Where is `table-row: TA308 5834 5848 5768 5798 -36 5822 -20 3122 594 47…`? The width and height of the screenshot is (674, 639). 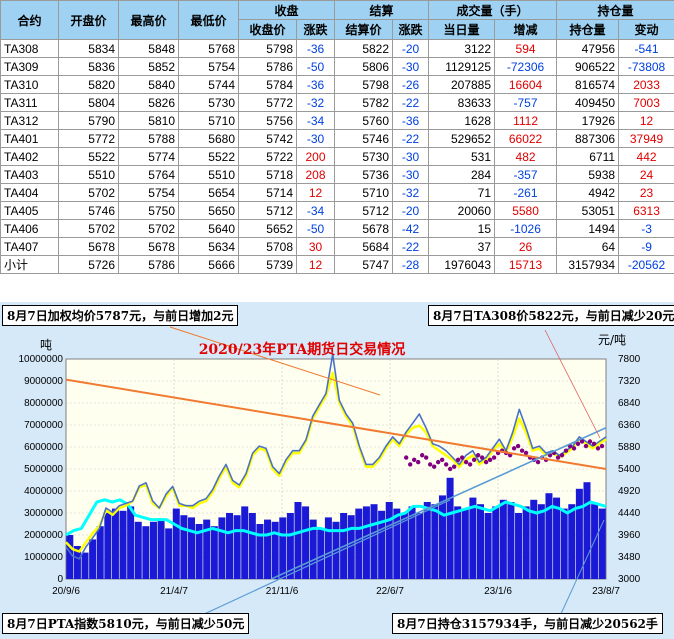 table-row: TA308 5834 5848 5768 5798 -36 5822 -20 3122 594 47… is located at coordinates (337, 48).